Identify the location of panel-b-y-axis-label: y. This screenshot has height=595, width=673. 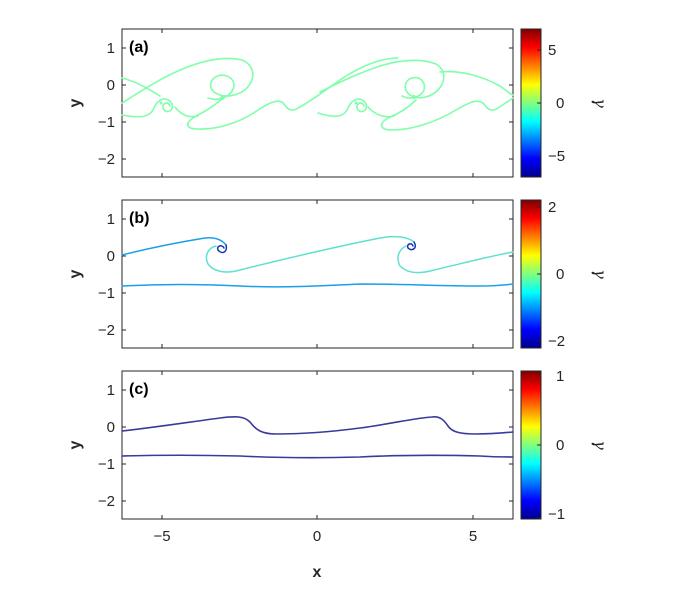
(75, 273).